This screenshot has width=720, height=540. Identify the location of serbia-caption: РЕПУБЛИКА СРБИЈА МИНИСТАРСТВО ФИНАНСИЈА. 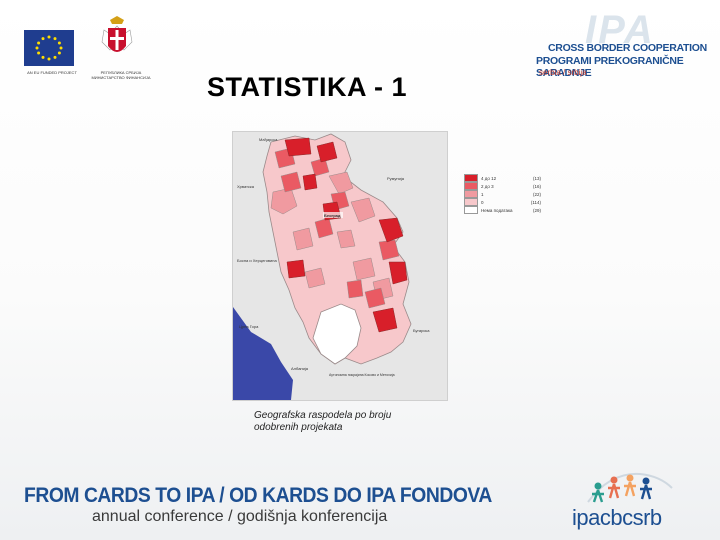
(121, 75).